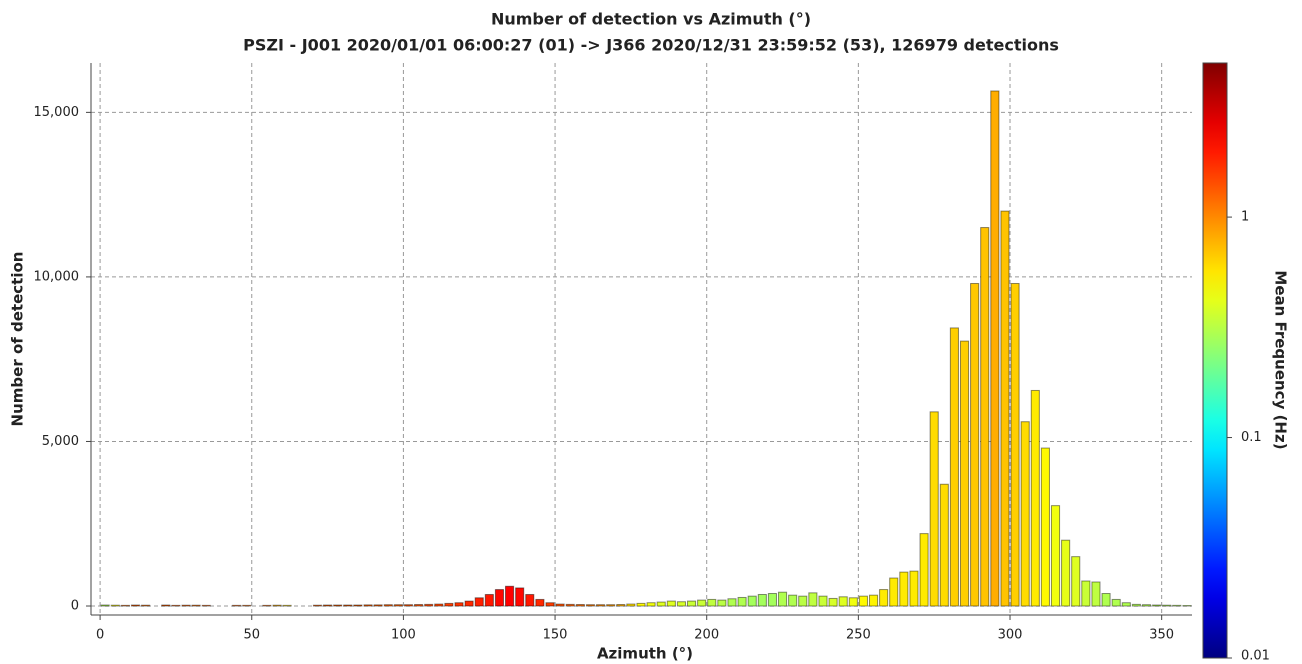  I want to click on x-axis-label: Azimuth (°), so click(645, 654).